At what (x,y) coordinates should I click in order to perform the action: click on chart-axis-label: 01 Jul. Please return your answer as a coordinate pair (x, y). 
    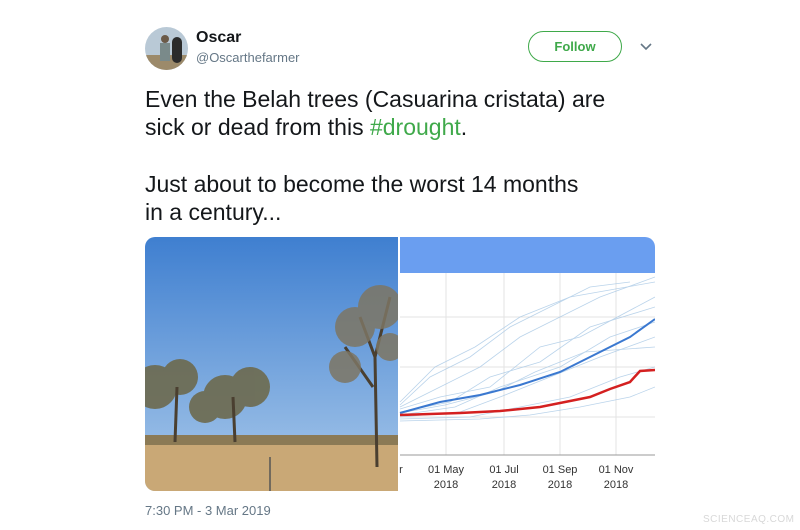
    Looking at the image, I should click on (503, 470).